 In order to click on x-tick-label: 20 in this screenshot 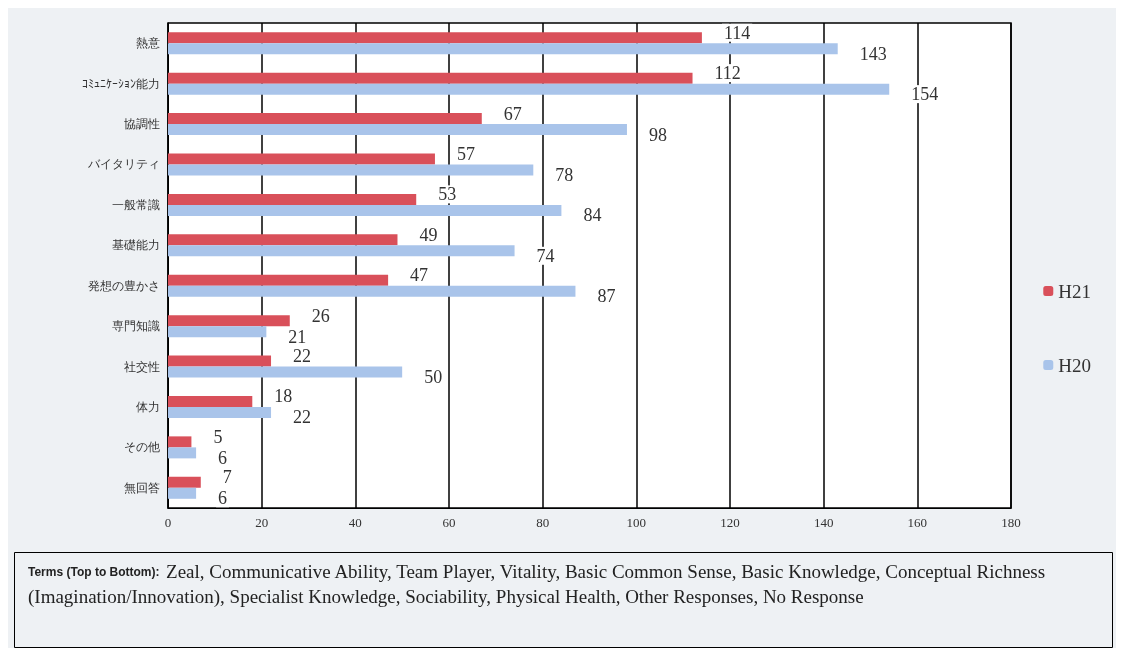, I will do `click(262, 522)`.